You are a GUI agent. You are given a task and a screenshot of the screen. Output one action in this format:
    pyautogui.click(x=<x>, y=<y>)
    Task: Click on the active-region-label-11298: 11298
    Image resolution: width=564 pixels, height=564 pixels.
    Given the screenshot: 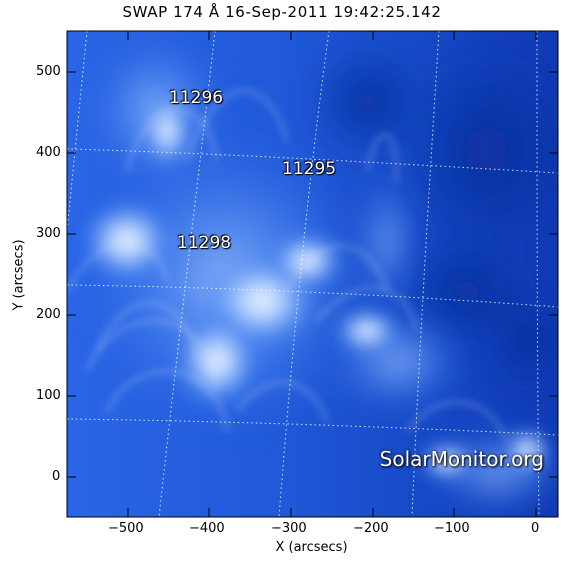 What is the action you would take?
    pyautogui.click(x=204, y=243)
    